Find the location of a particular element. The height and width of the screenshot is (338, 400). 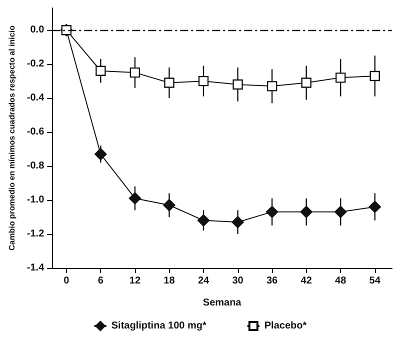

x-axis-title: Semana is located at coordinates (222, 303).